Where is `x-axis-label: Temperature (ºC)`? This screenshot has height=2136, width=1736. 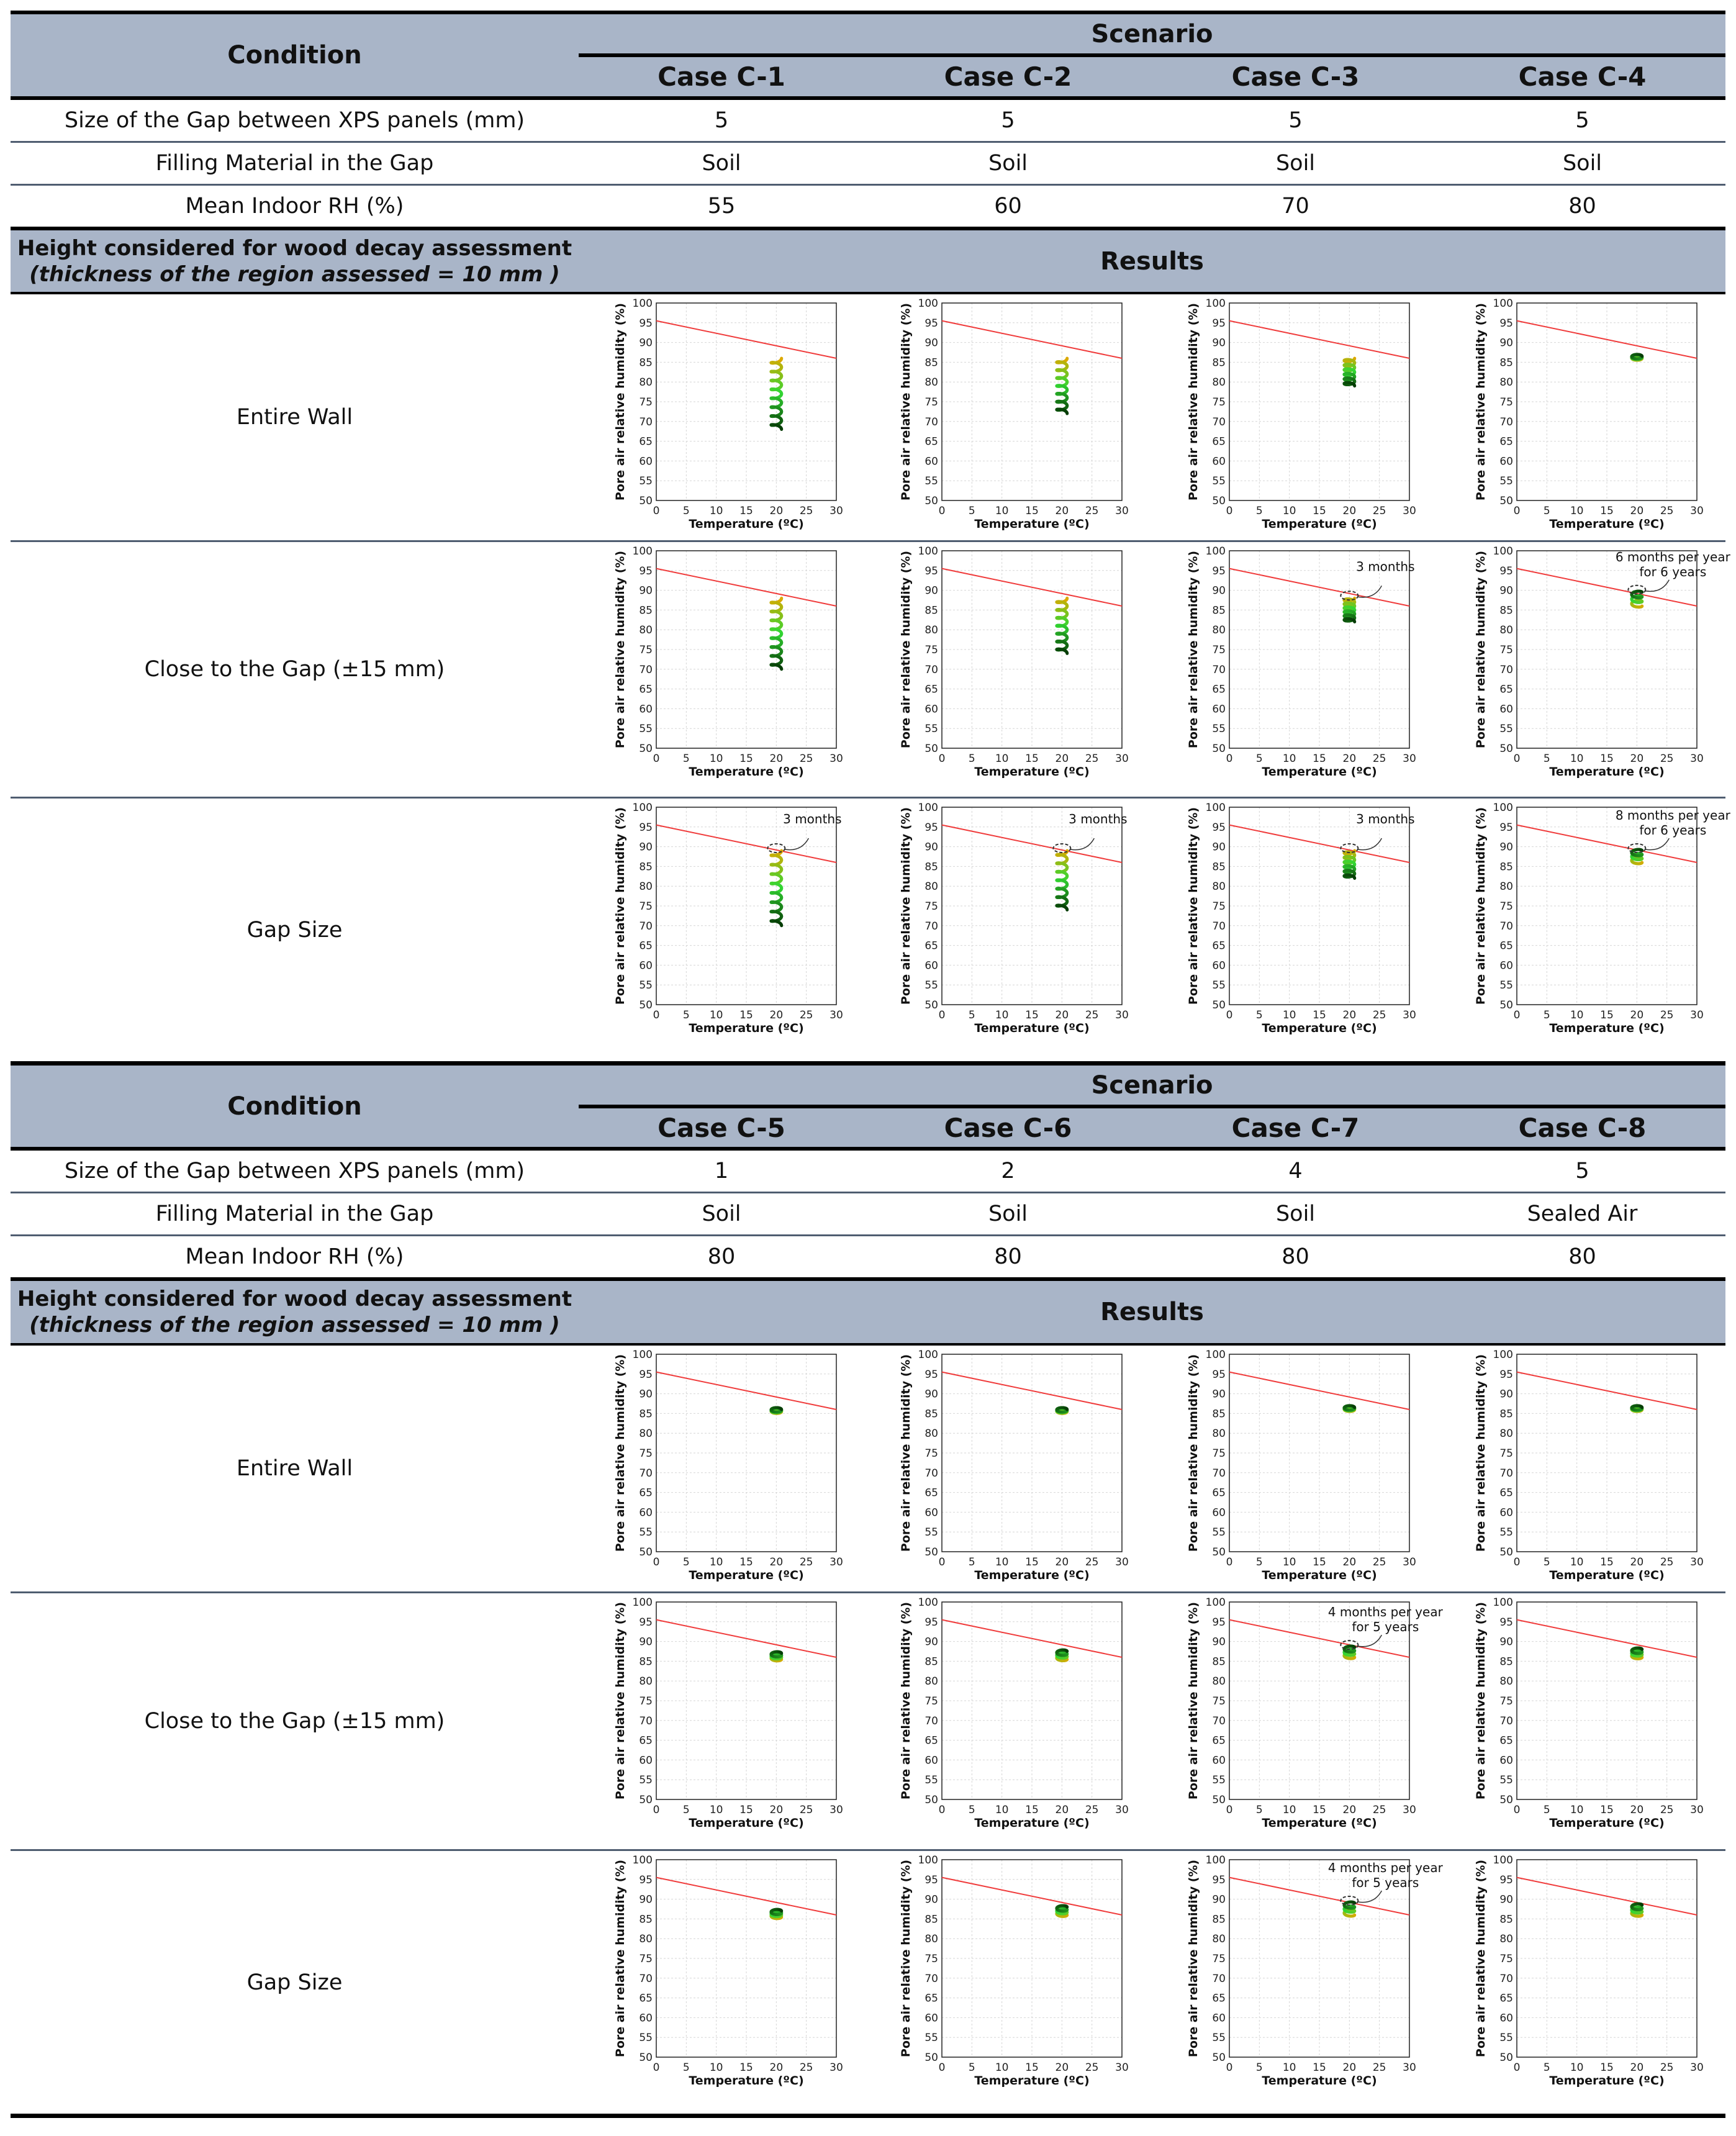 x-axis-label: Temperature (ºC) is located at coordinates (1319, 1823).